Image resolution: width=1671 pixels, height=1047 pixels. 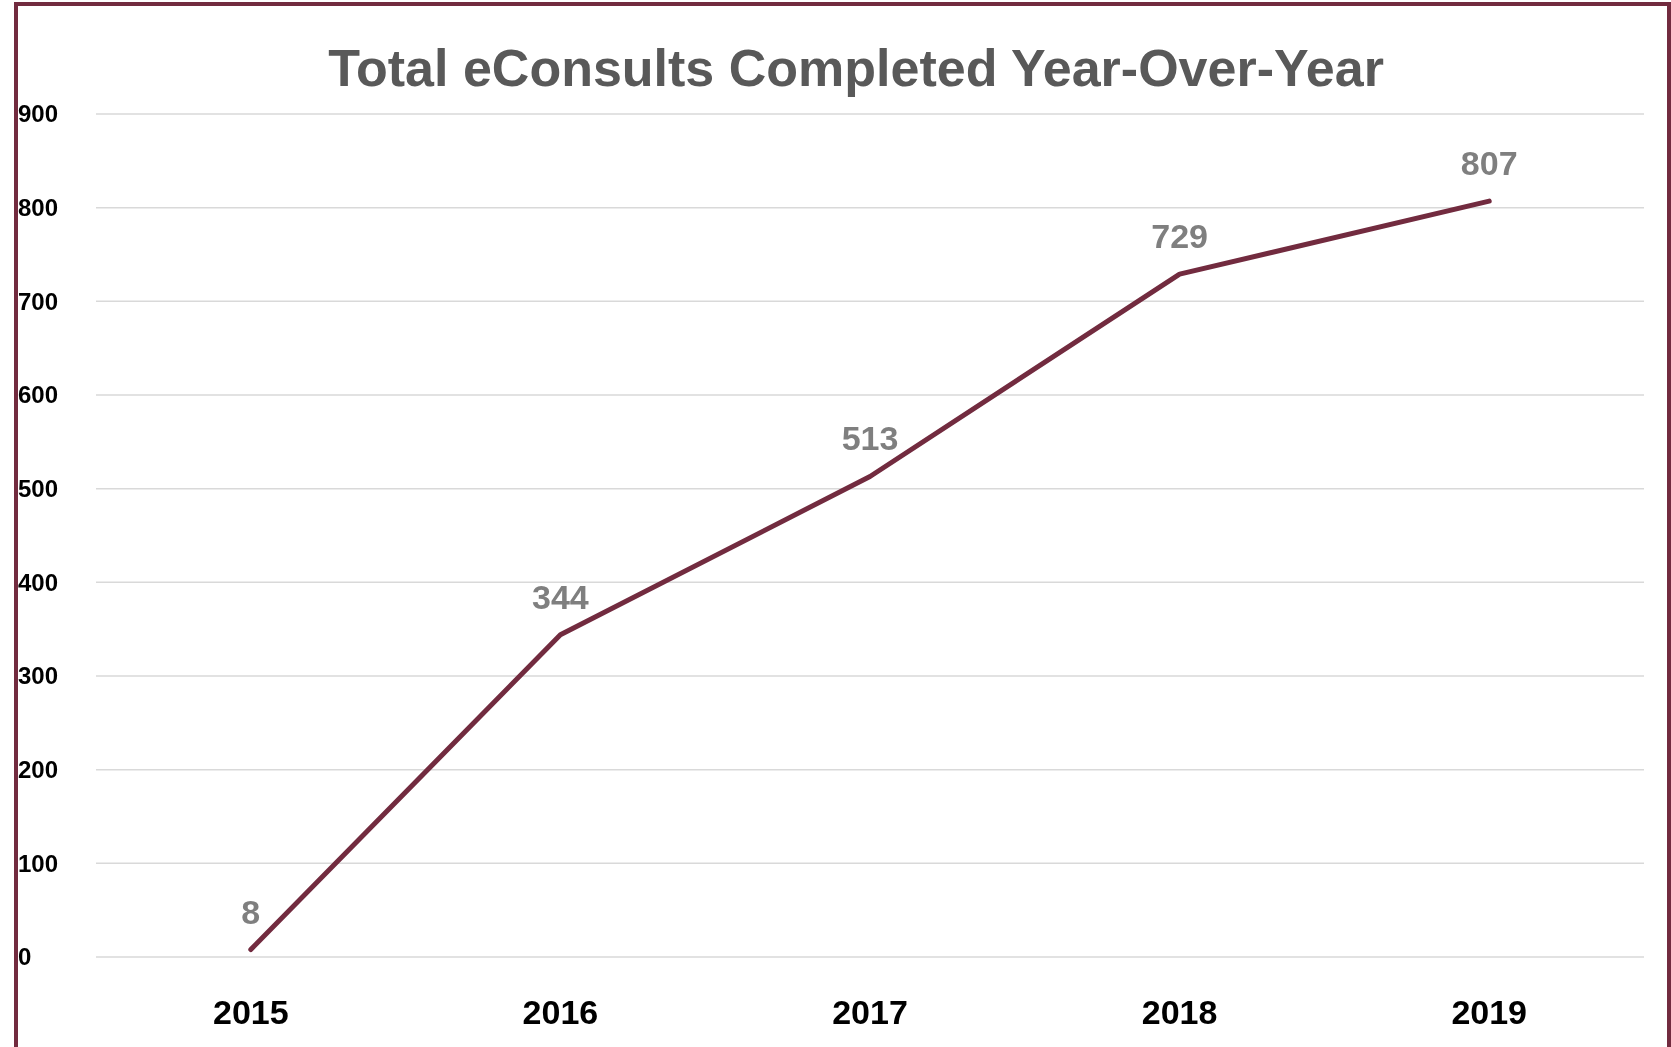 What do you see at coordinates (38, 676) in the screenshot?
I see `y-tick-label: 300` at bounding box center [38, 676].